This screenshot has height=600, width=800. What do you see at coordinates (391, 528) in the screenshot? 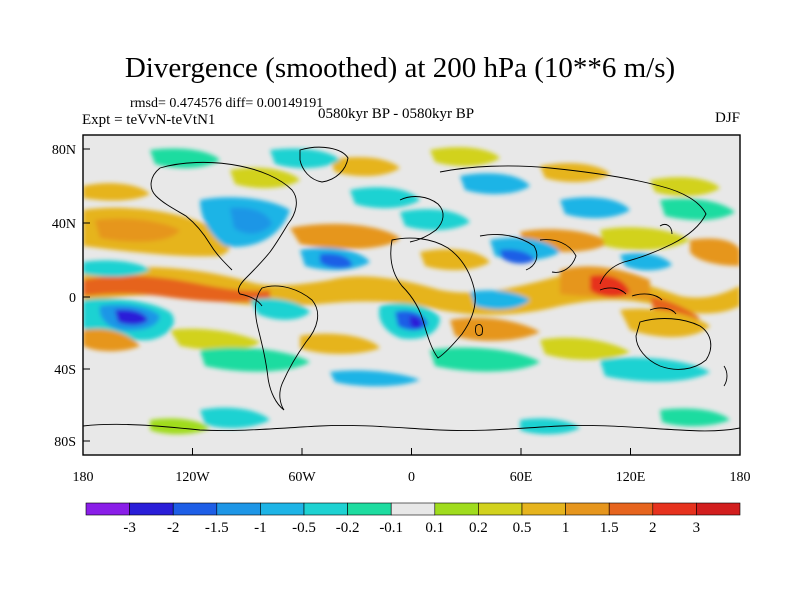
I see `colorbar-label: -0.1` at bounding box center [391, 528].